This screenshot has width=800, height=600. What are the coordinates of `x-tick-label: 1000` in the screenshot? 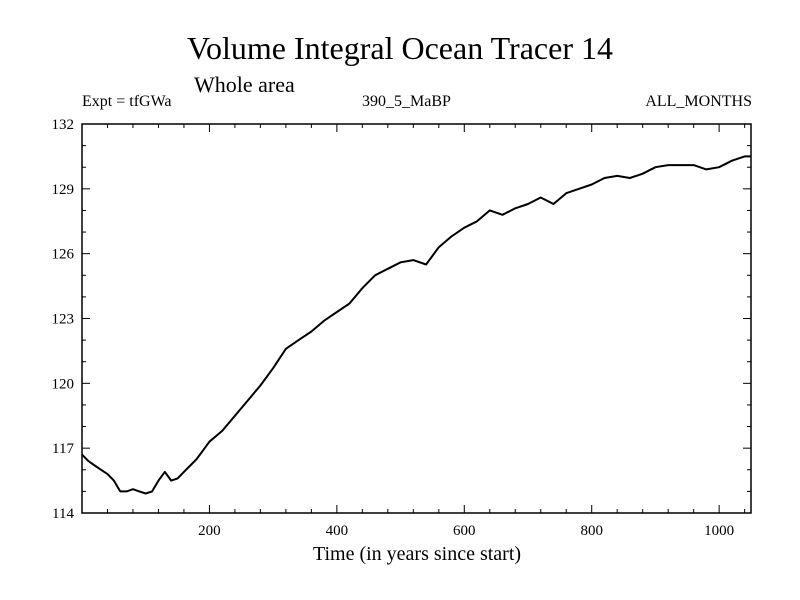 It's located at (719, 531).